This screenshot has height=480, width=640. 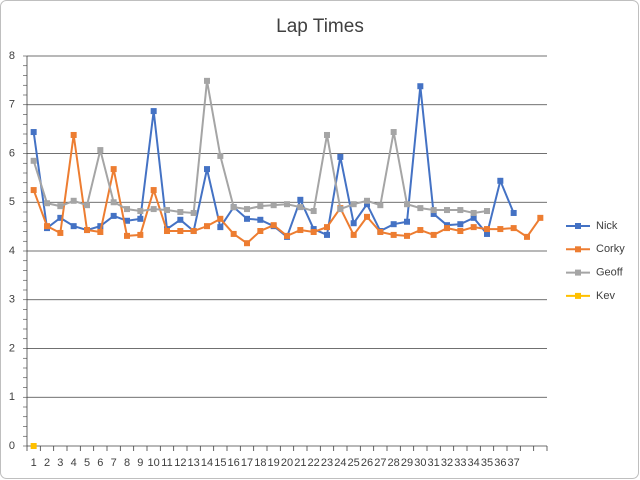 I want to click on y-tick-label: 0, so click(x=12, y=446).